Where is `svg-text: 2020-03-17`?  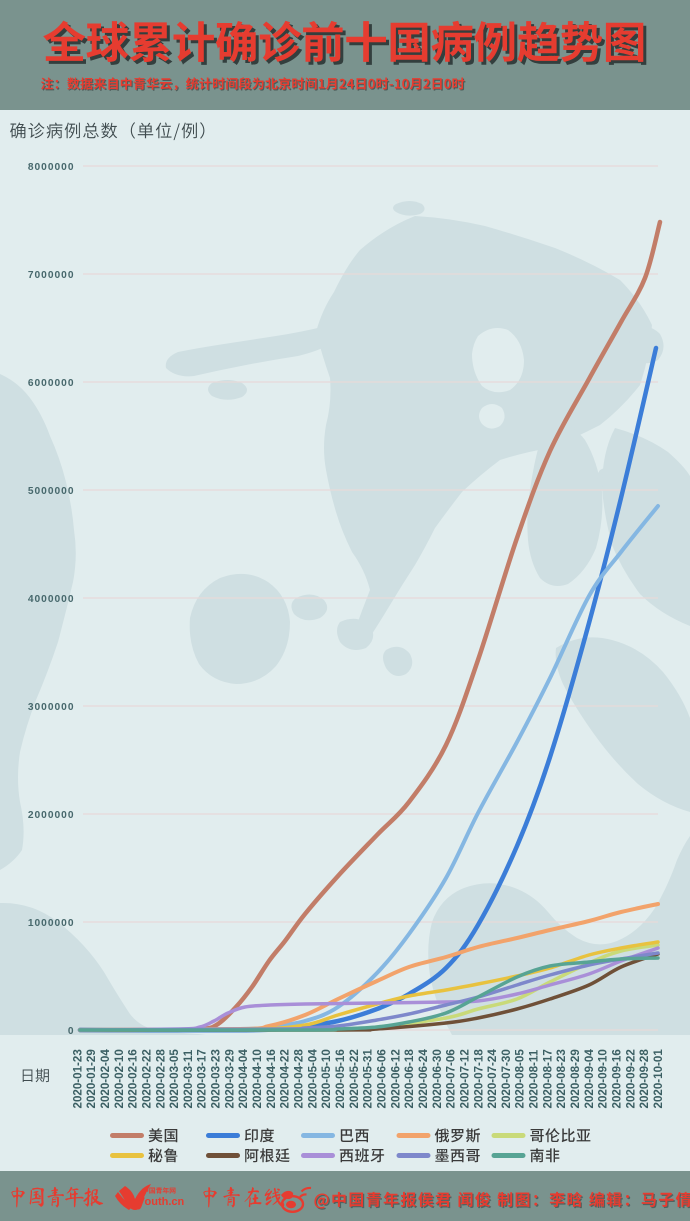
svg-text: 2020-03-17 is located at coordinates (202, 1078).